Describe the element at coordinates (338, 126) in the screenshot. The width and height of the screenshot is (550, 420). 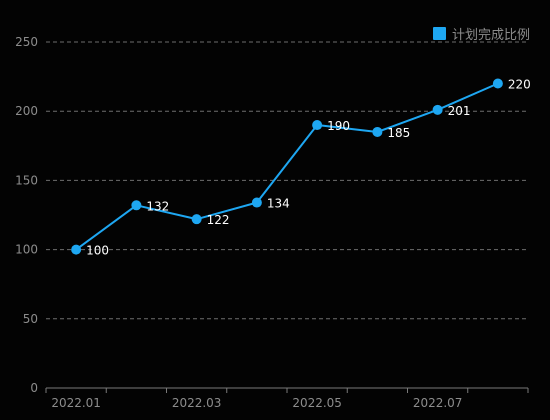
I see `data-label: 190` at that location.